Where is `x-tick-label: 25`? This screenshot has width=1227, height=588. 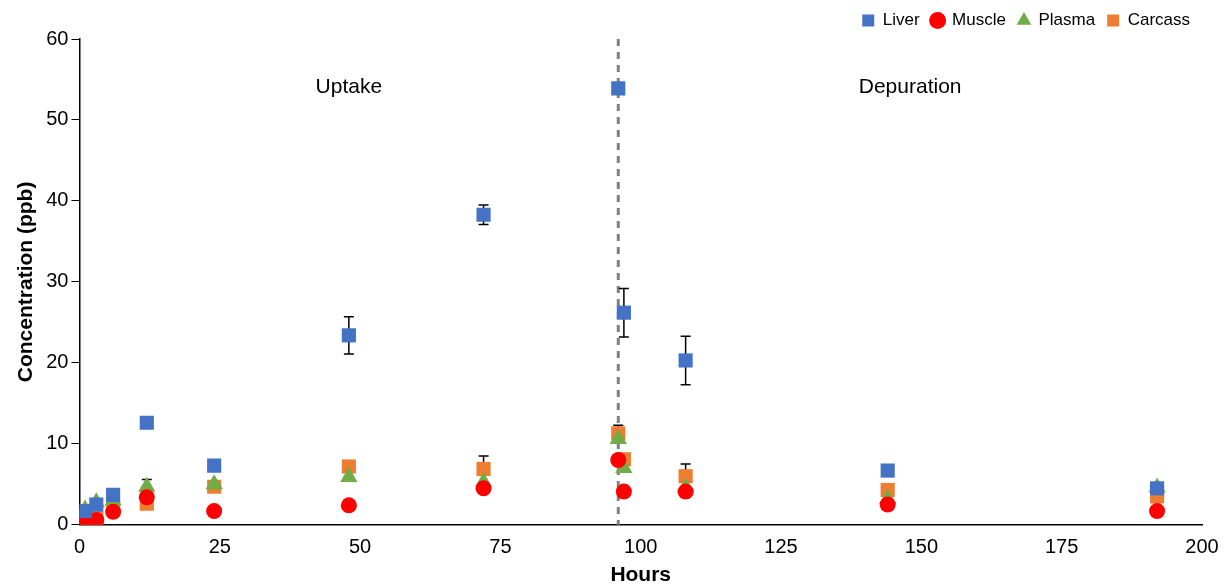
x-tick-label: 25 is located at coordinates (219, 546).